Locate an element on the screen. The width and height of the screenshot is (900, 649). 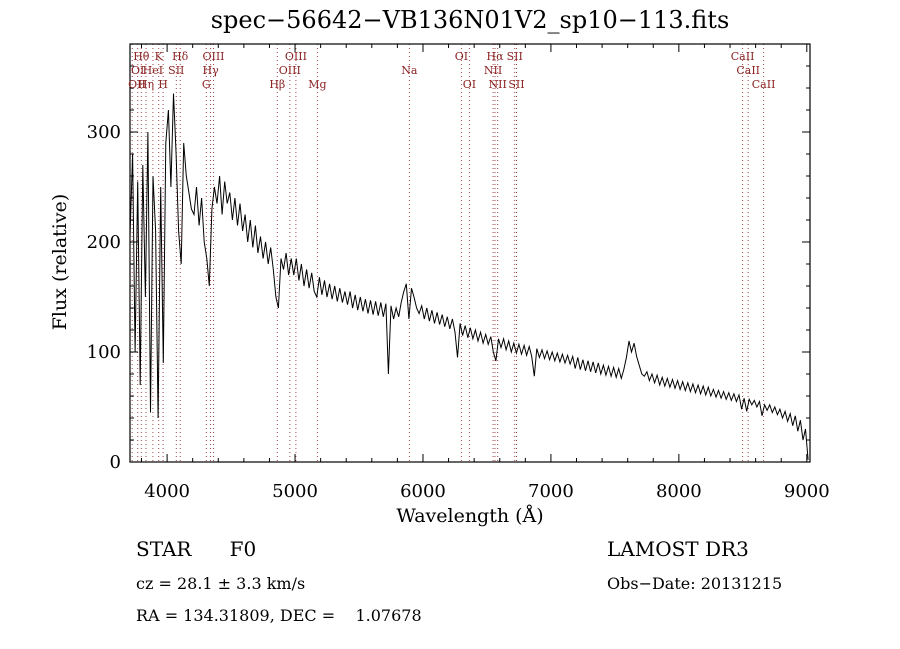
spectral-line-label: Na is located at coordinates (409, 70).